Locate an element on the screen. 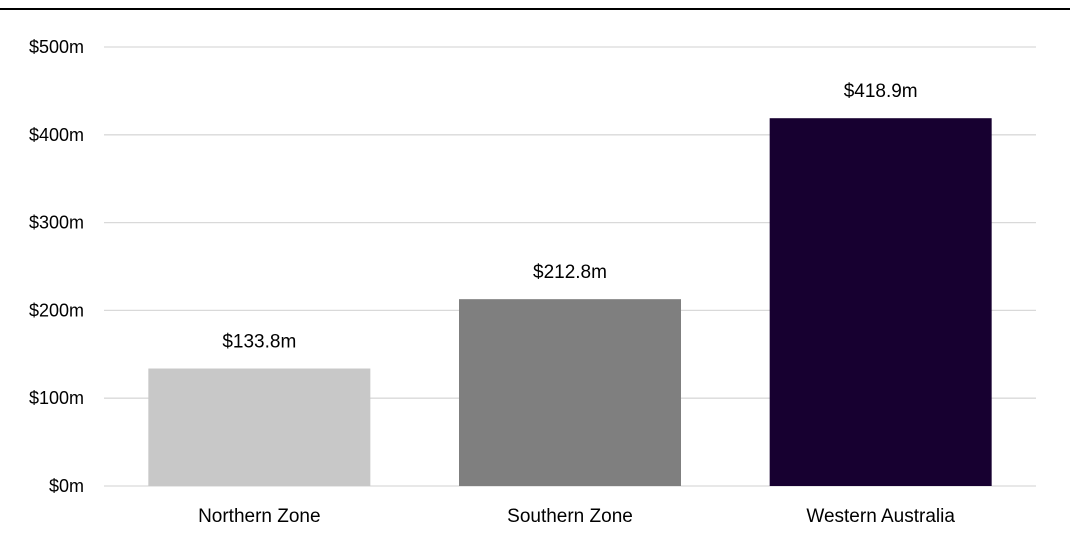  bar-data-label: $133.8m is located at coordinates (259, 342).